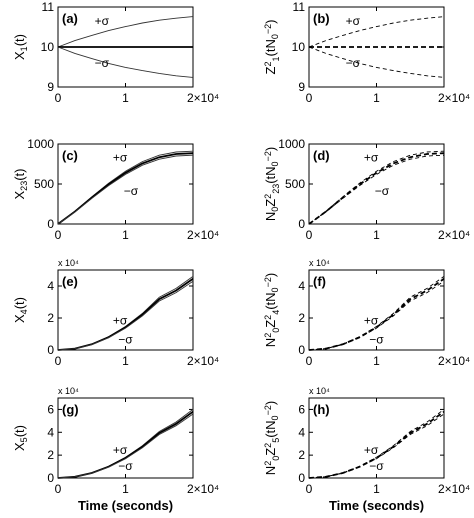 This screenshot has width=474, height=518. I want to click on panel-a-ytick-label: 10, so click(48, 47).